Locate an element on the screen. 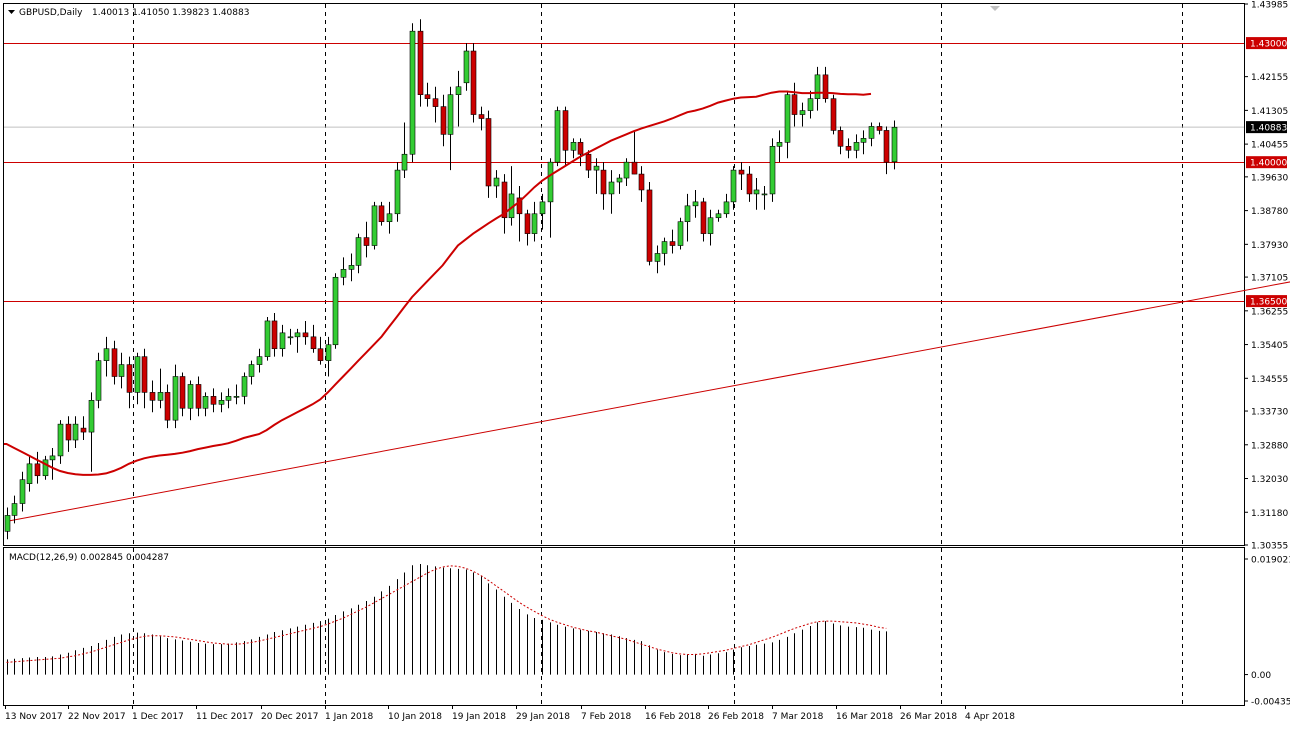 The height and width of the screenshot is (733, 1290). date-tick-label: 4 Apr 2018 is located at coordinates (990, 717).